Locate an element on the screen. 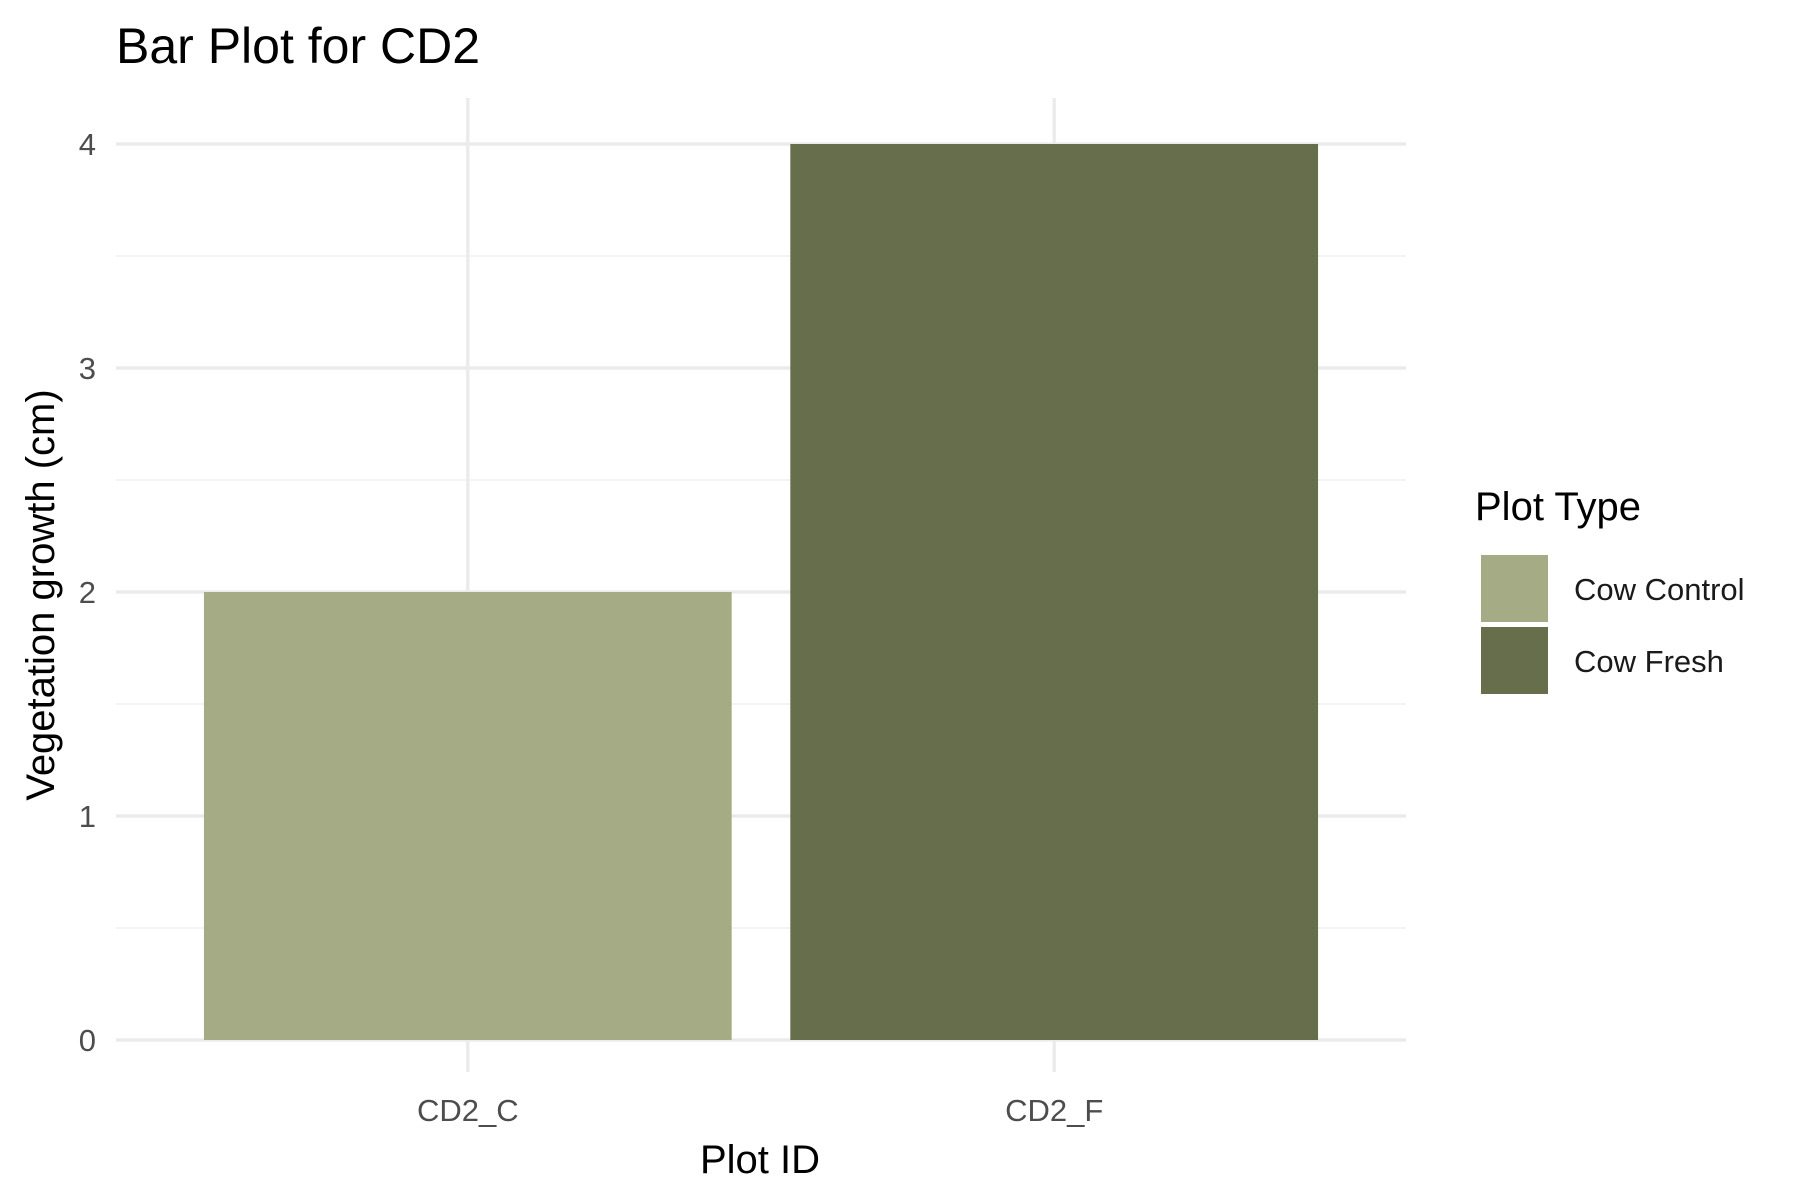 Image resolution: width=1800 pixels, height=1200 pixels. legend-entries: Cow Control Cow Fresh is located at coordinates (1613, 624).